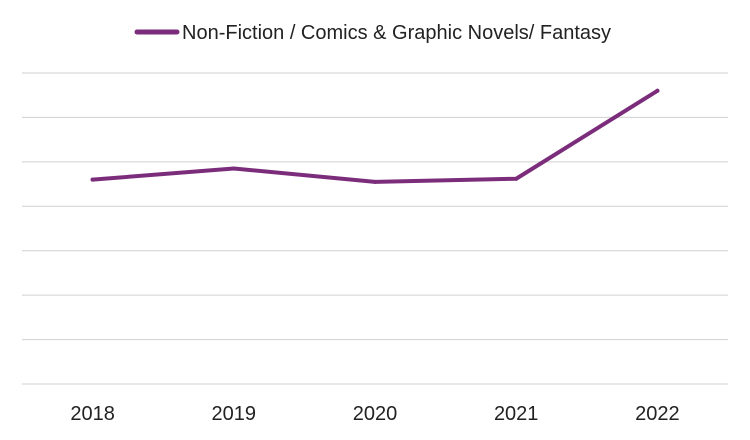 This screenshot has height=440, width=750. Describe the element at coordinates (92, 414) in the screenshot. I see `x-tick-label: 2018` at that location.